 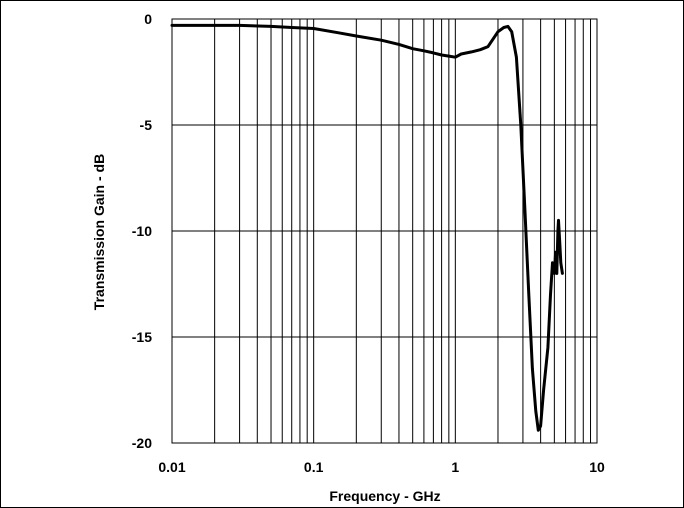 I want to click on x-tick-label: 10, so click(x=597, y=467).